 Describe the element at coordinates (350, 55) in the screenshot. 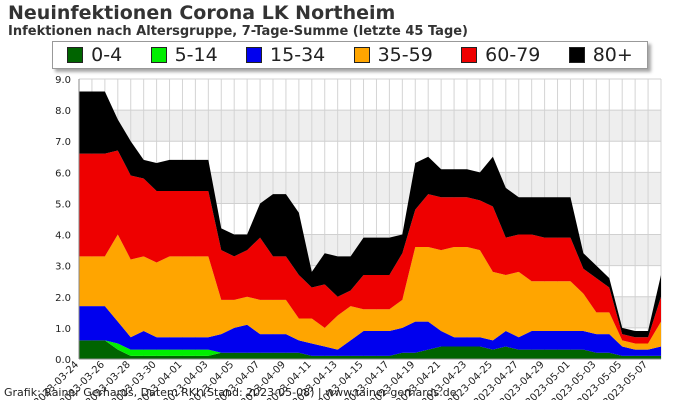

I see `chart-legend: 0-4 5-14 15-34 35-59 60-79 80+` at that location.